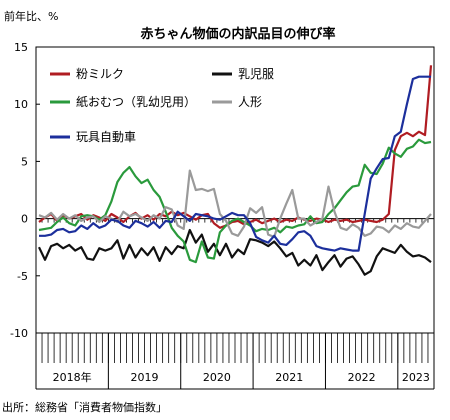 This screenshot has height=420, width=450. Describe the element at coordinates (100, 74) in the screenshot. I see `legend-label: 粉ミルク` at that location.